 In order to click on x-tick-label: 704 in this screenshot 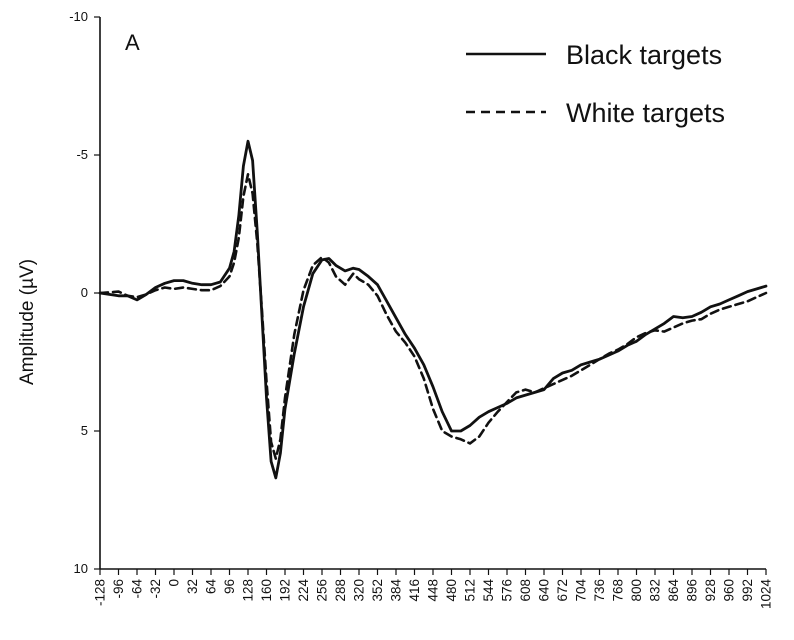, I will do `click(581, 590)`.